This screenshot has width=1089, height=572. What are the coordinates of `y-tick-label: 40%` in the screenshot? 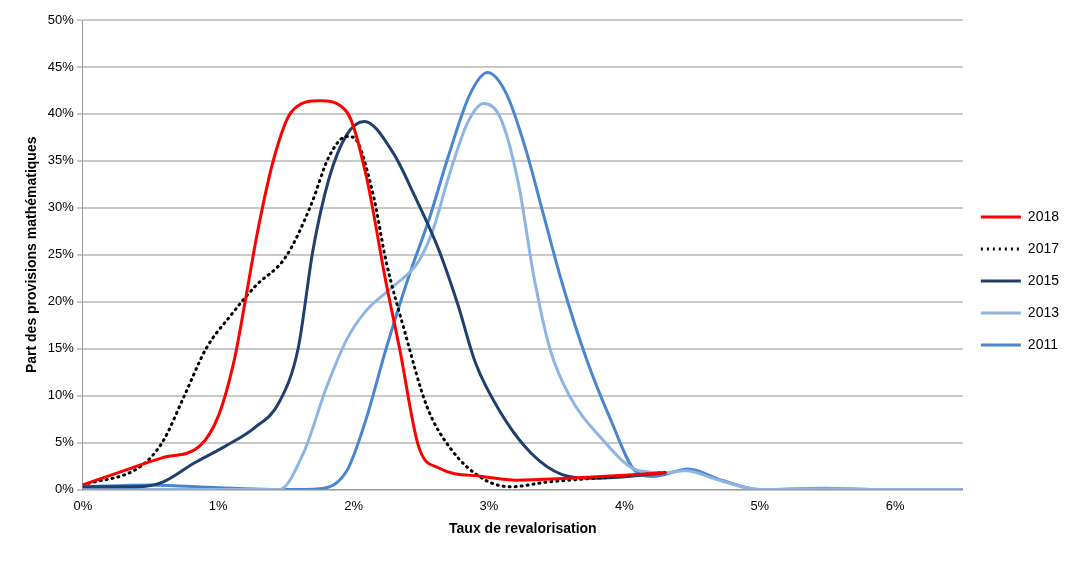 It's located at (61, 113).